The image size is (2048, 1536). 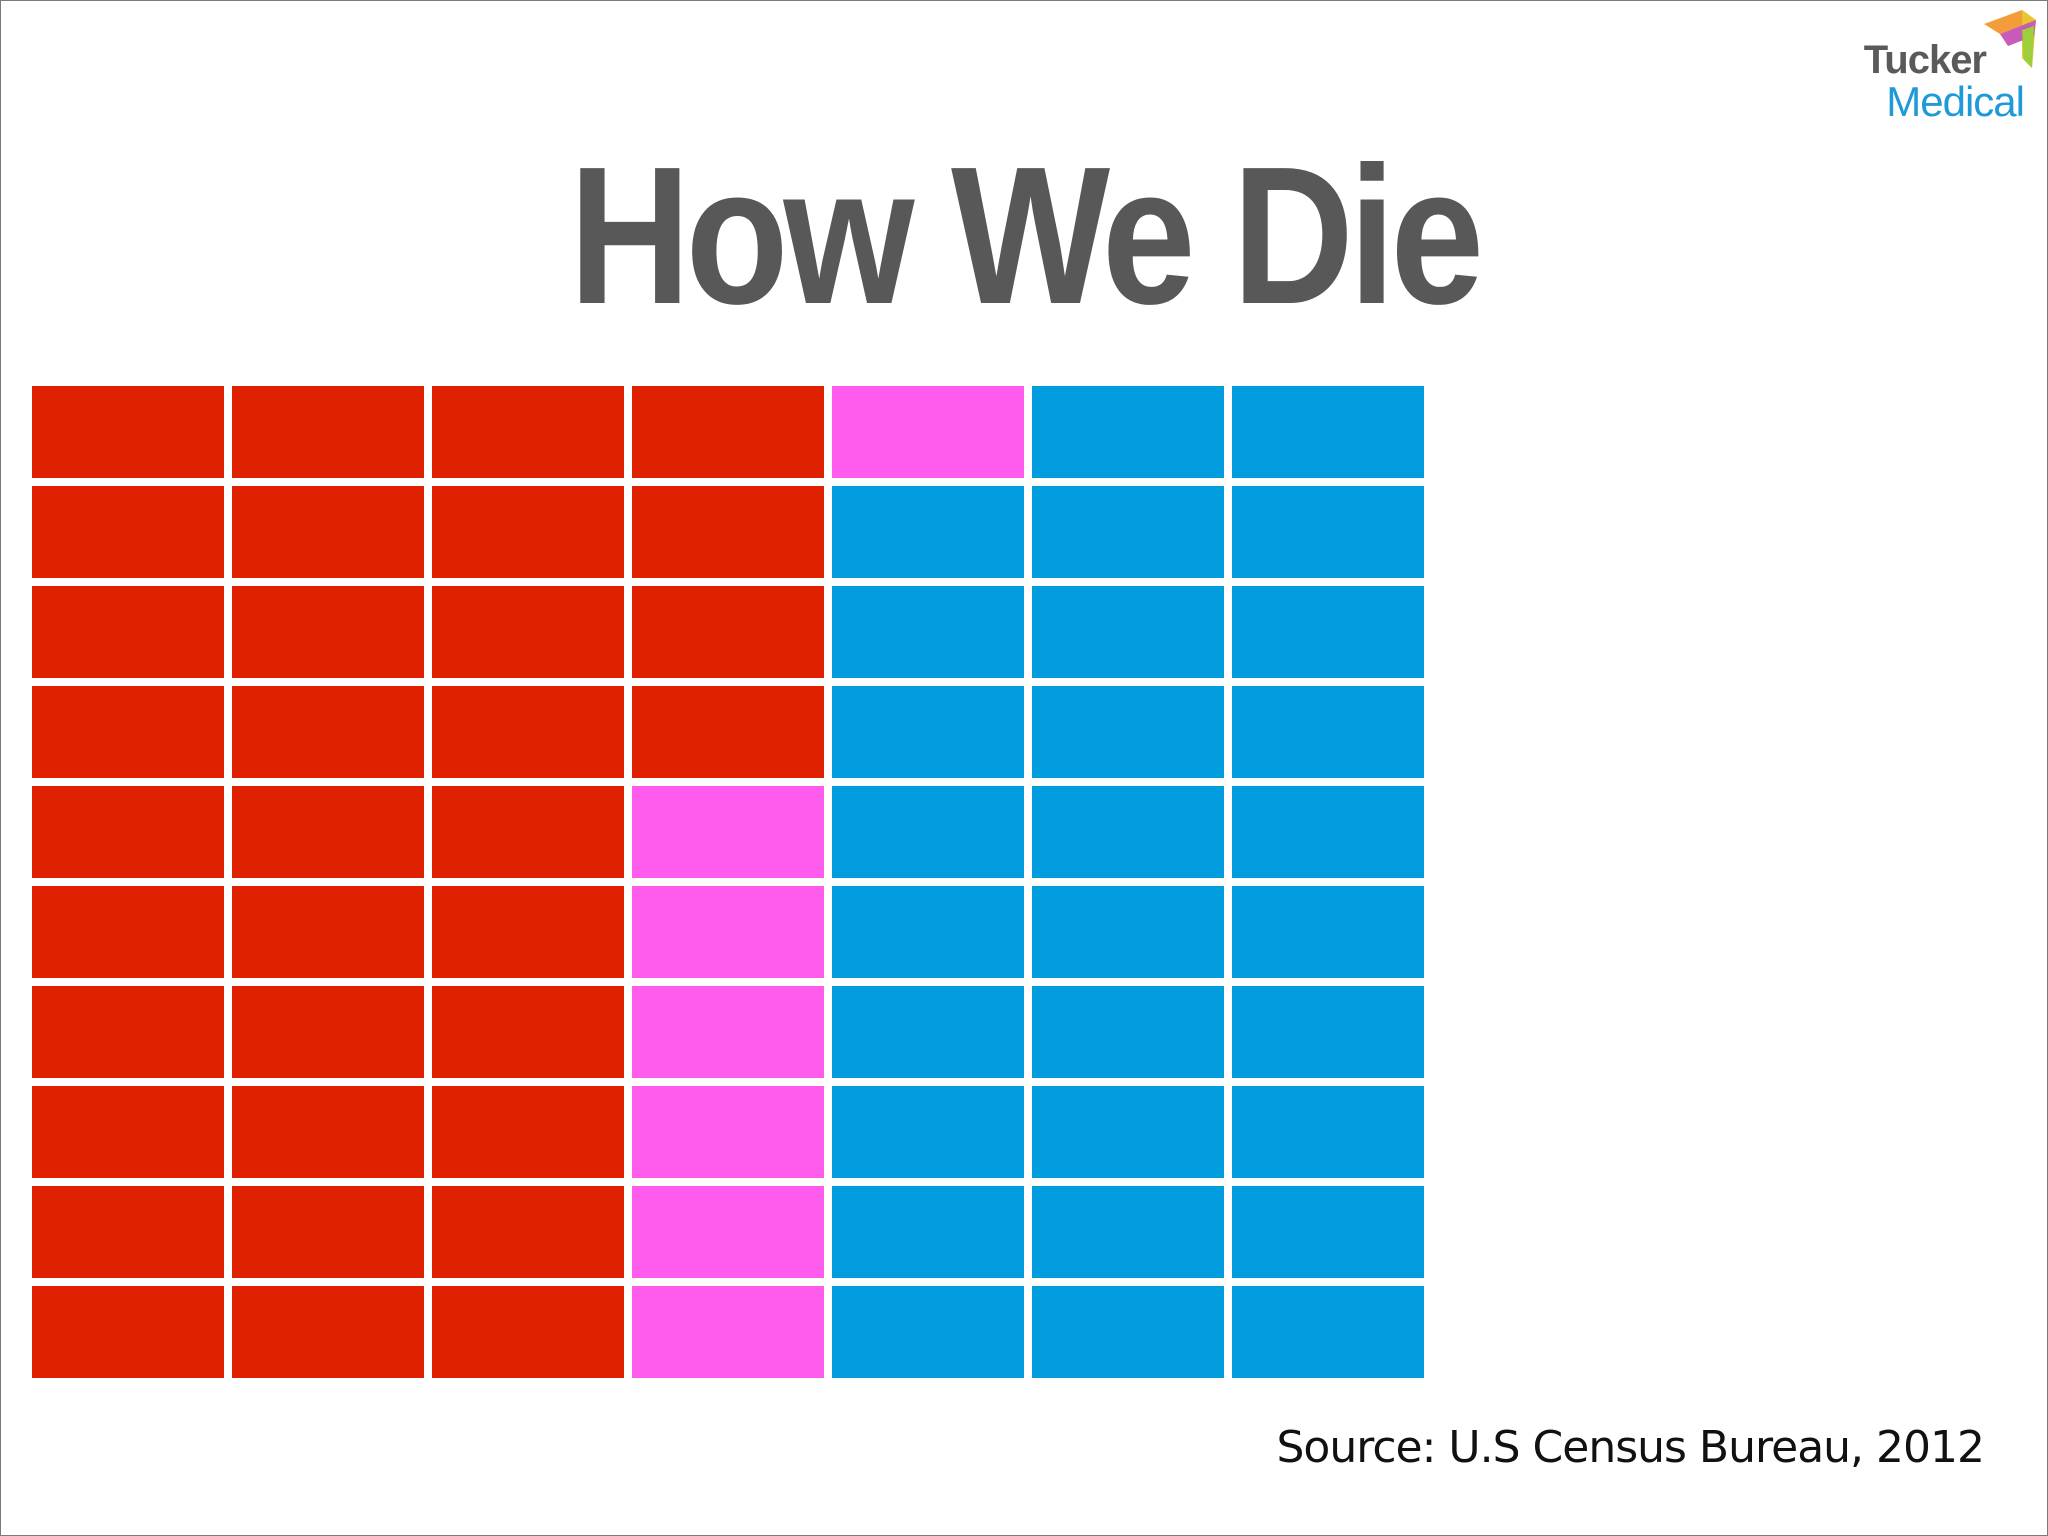 What do you see at coordinates (528, 1132) in the screenshot?
I see `waffle-cell-c3-r8` at bounding box center [528, 1132].